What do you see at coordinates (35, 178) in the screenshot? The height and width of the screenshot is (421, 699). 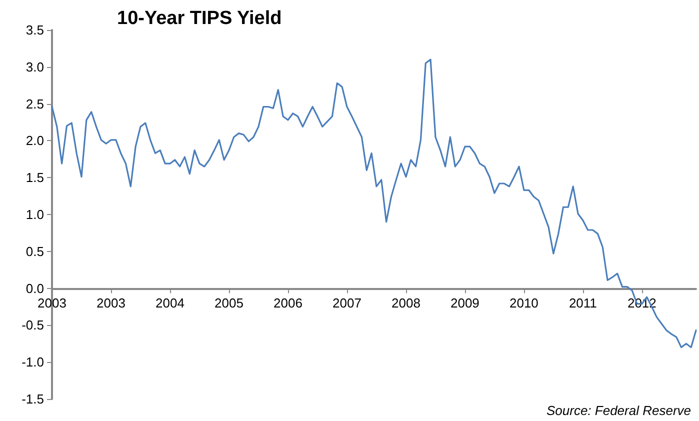 I see `y-tick-label: 1.5` at bounding box center [35, 178].